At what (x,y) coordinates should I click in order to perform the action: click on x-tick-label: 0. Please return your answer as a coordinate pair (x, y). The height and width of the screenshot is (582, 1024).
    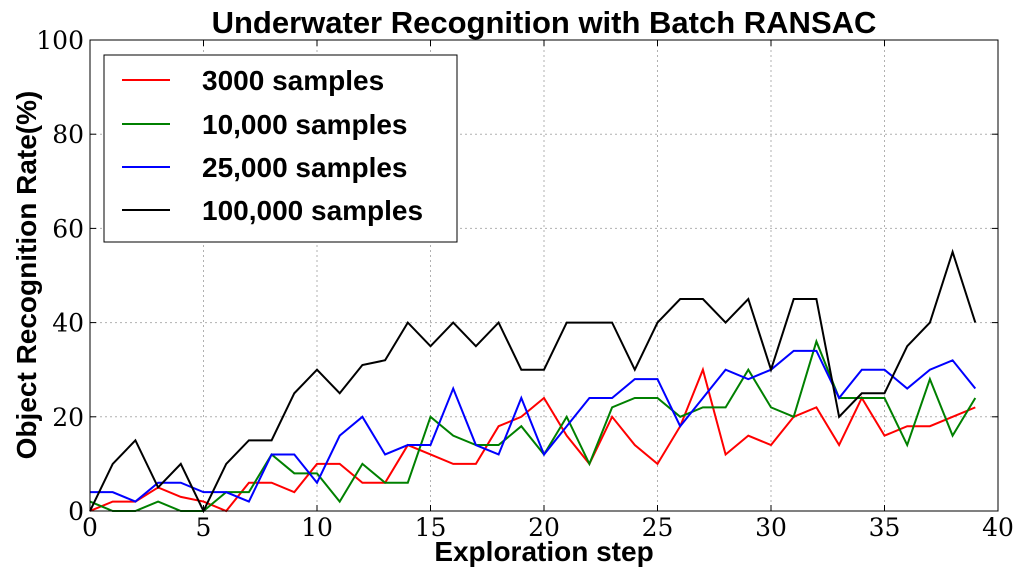
    Looking at the image, I should click on (90, 527).